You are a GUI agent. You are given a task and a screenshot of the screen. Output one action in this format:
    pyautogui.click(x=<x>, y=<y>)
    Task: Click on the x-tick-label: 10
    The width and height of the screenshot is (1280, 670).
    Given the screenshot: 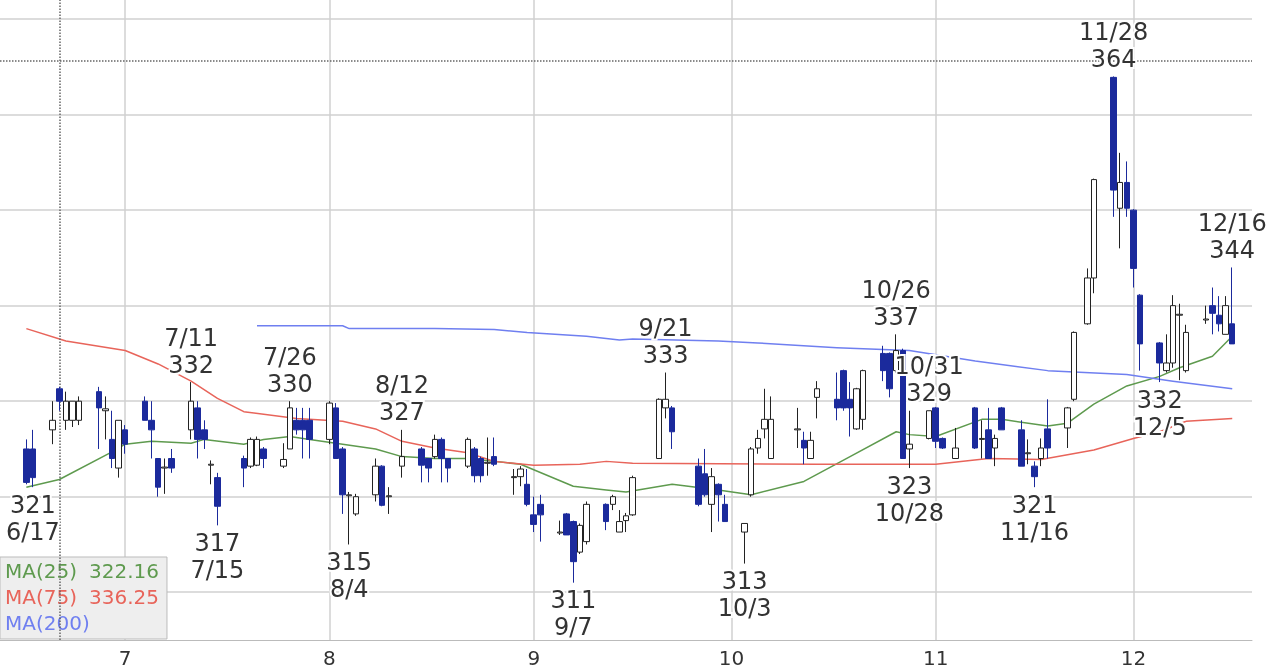 What is the action you would take?
    pyautogui.click(x=731, y=658)
    